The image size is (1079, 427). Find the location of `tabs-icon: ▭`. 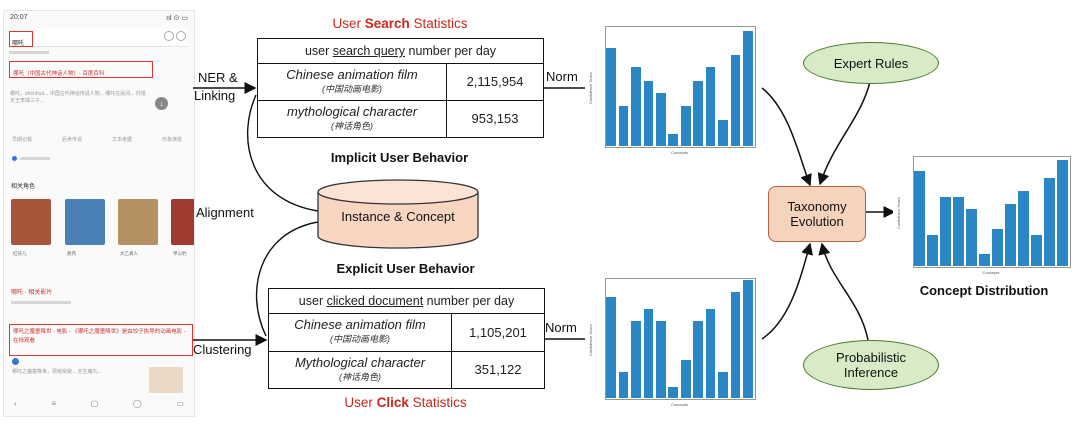

tabs-icon: ▭ is located at coordinates (180, 403).